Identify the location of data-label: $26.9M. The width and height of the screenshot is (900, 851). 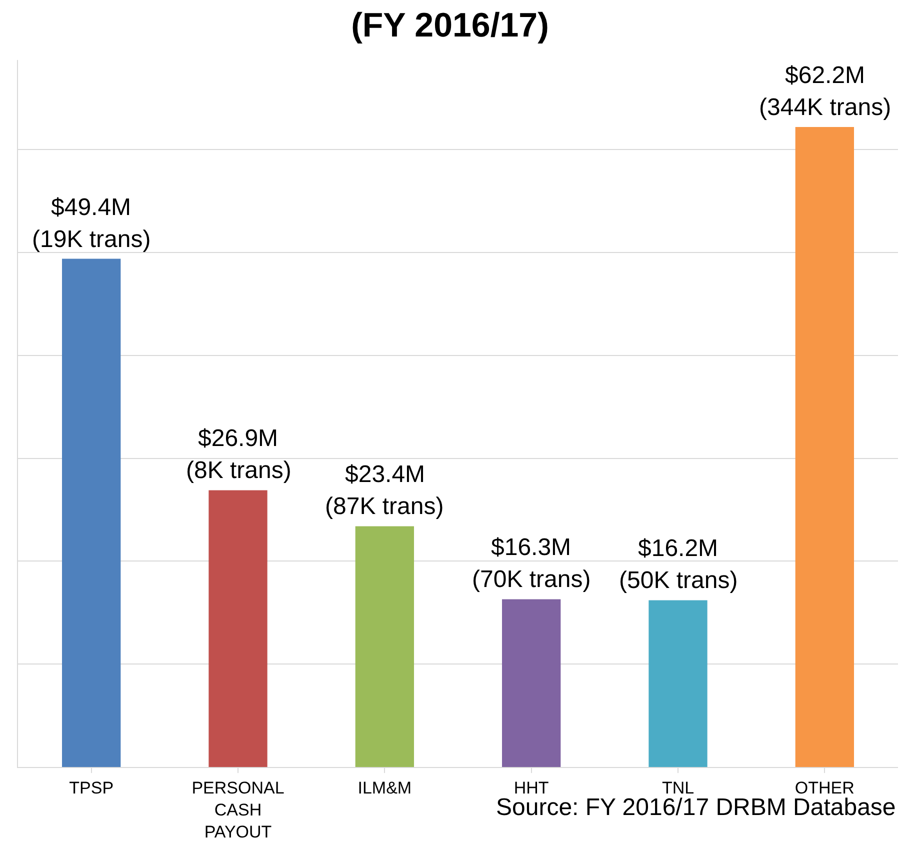
(238, 438).